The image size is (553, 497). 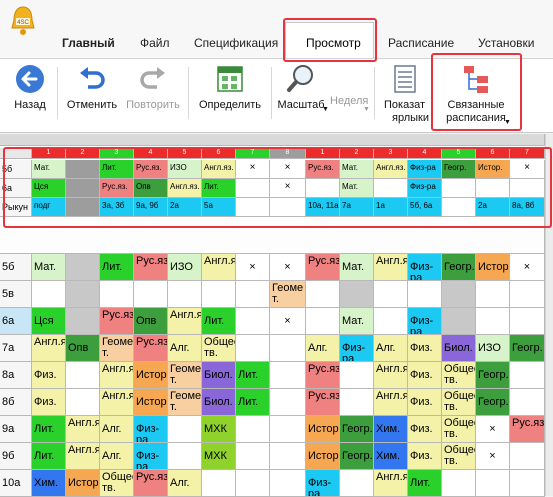 What do you see at coordinates (391, 207) in the screenshot?
I see `related-cell: 1а` at bounding box center [391, 207].